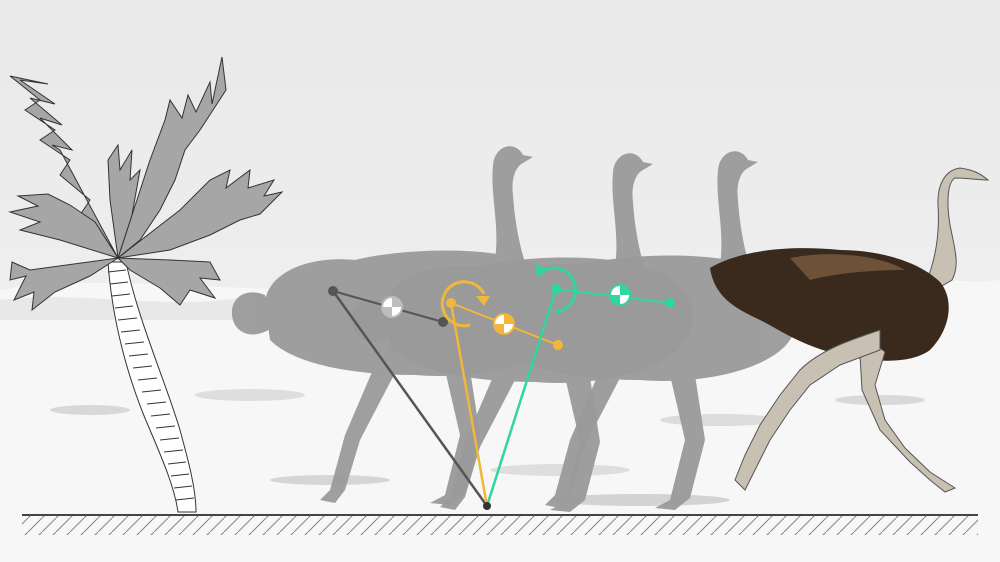 This screenshot has width=1000, height=562. I want to click on gray-end-point, so click(443, 322).